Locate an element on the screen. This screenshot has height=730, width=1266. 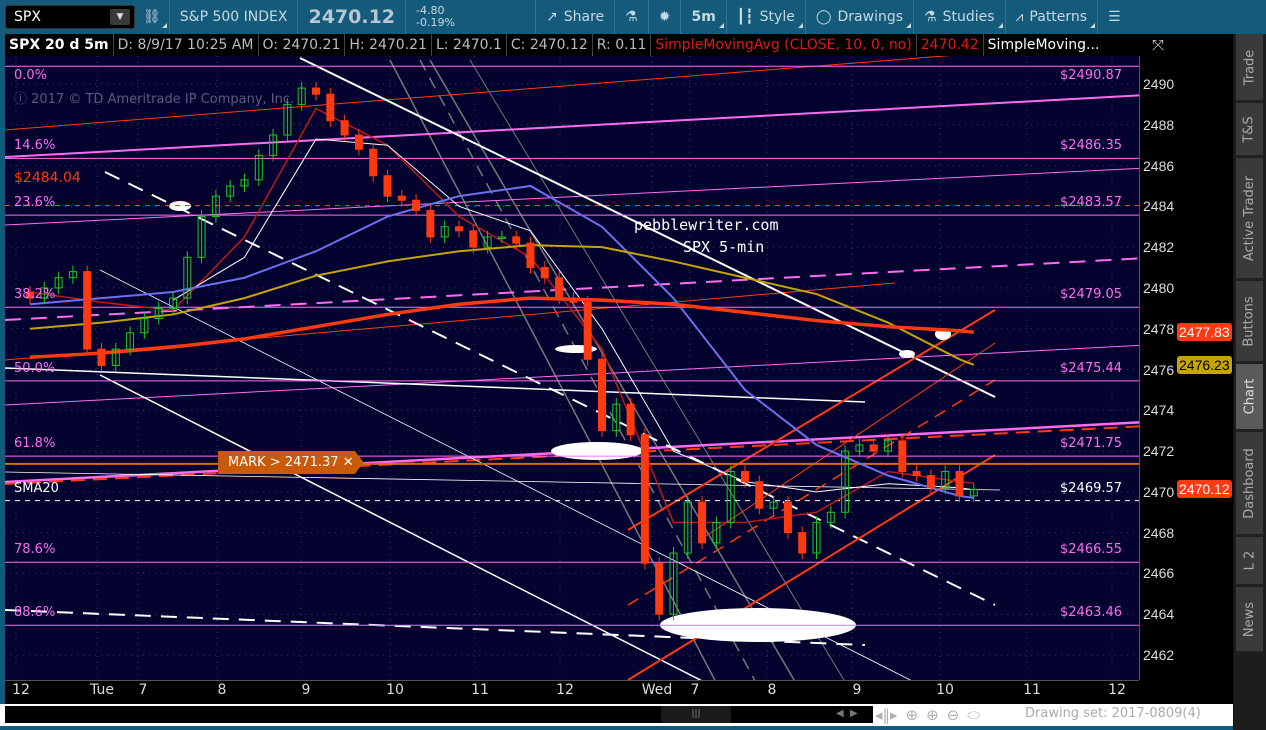
time-axis is located at coordinates (572, 692).